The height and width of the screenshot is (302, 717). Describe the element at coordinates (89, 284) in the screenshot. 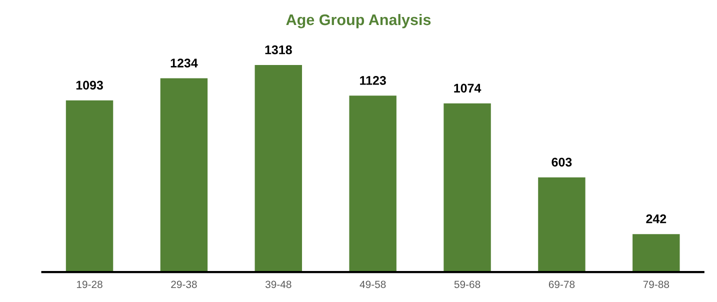

I see `x-tick-label: 19-28` at that location.